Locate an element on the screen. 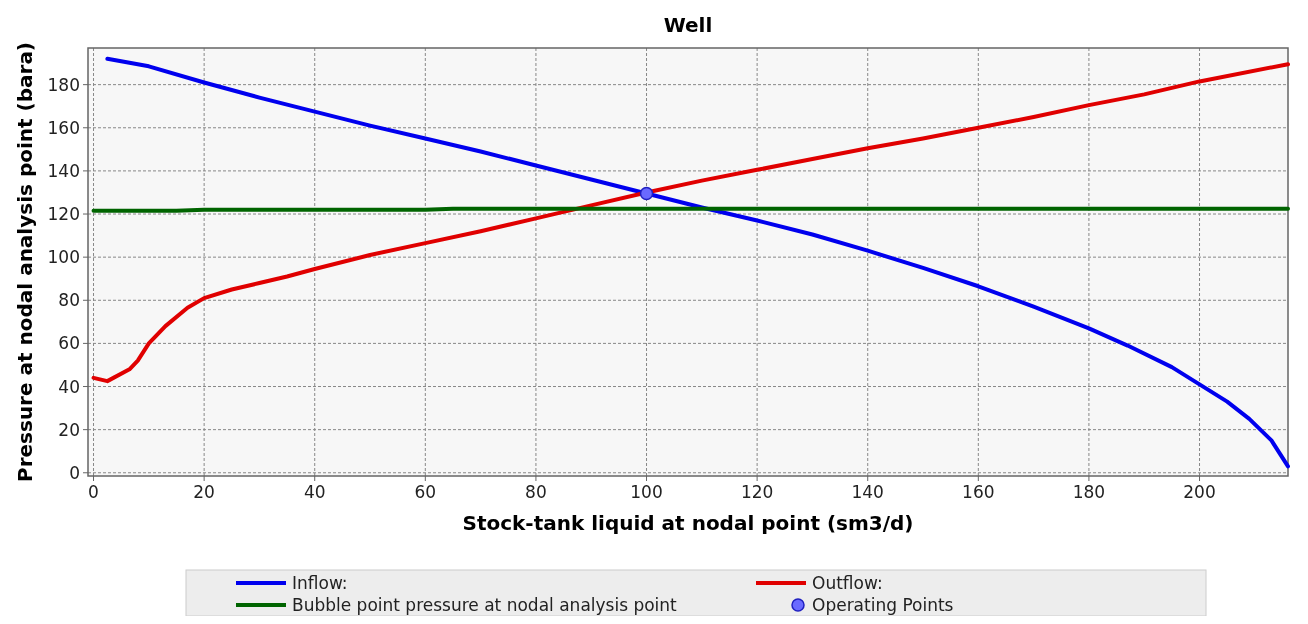  y-tick-label: 20 is located at coordinates (69, 429).